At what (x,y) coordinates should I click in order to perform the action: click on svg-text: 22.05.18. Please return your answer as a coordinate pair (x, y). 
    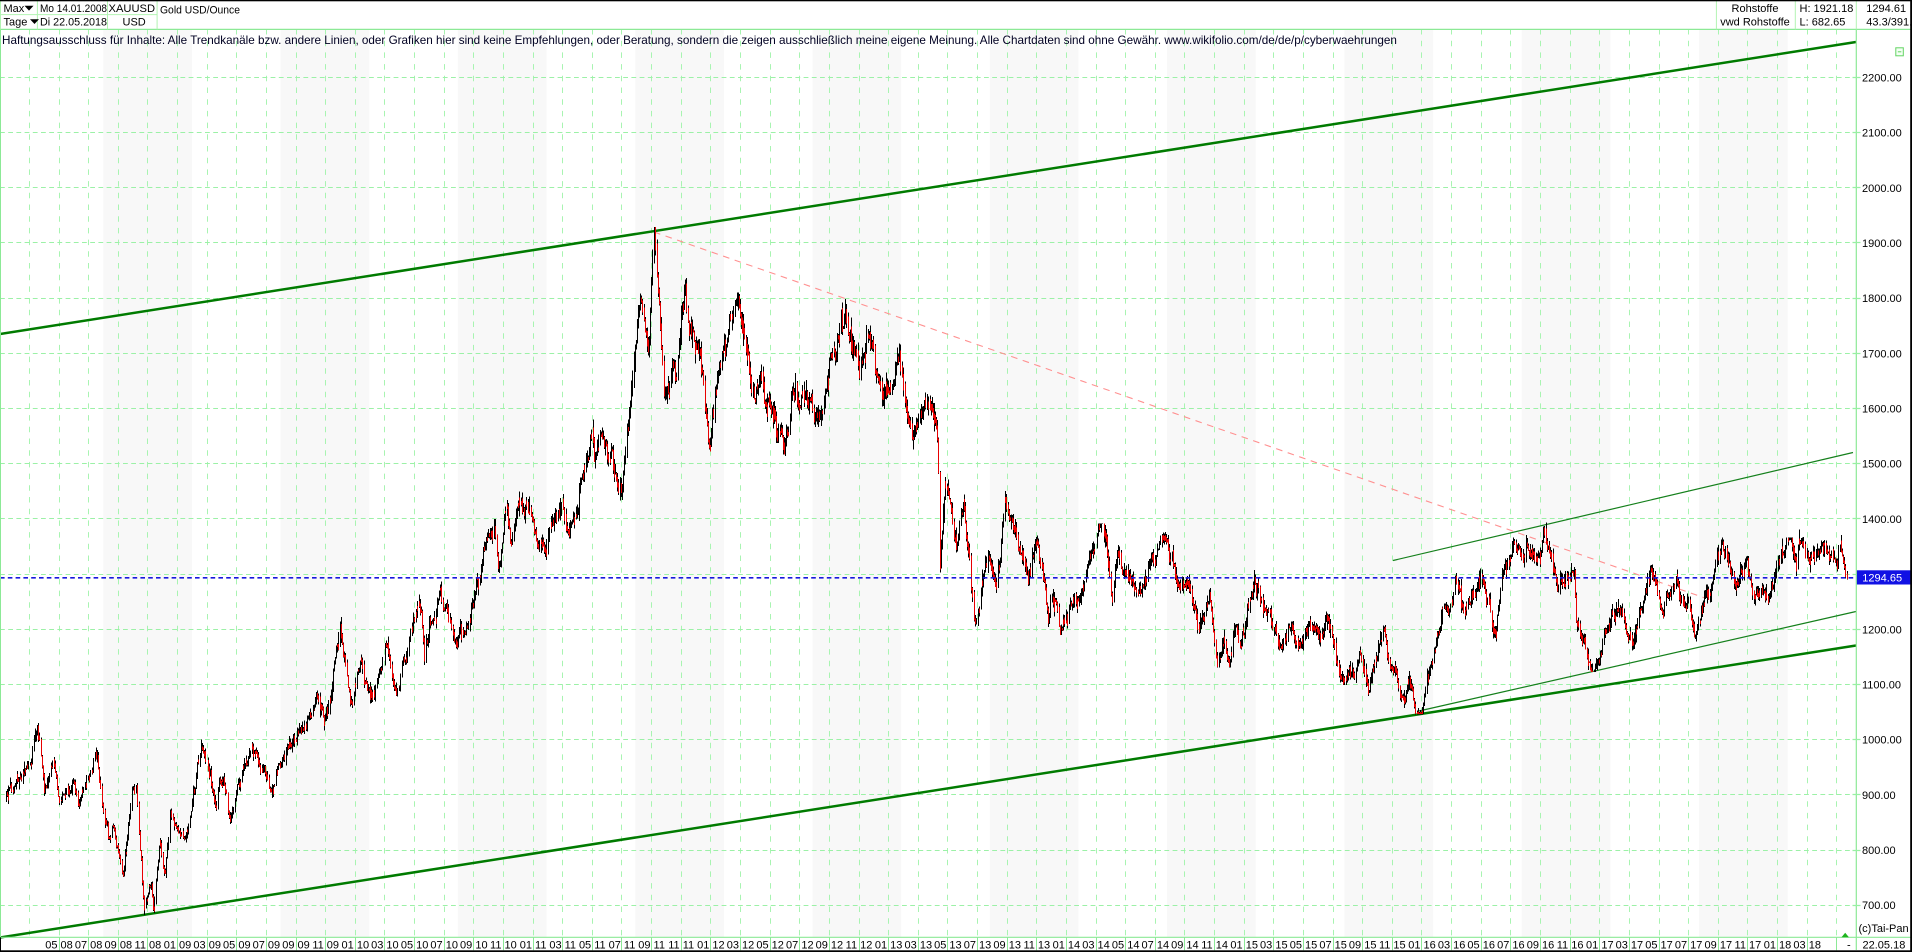
    Looking at the image, I should click on (1884, 946).